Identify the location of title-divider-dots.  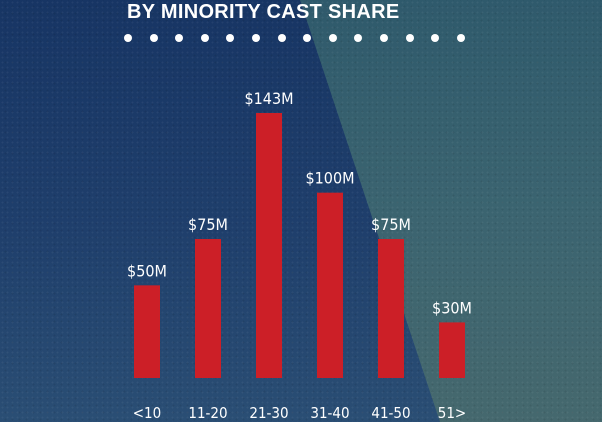
(304, 40).